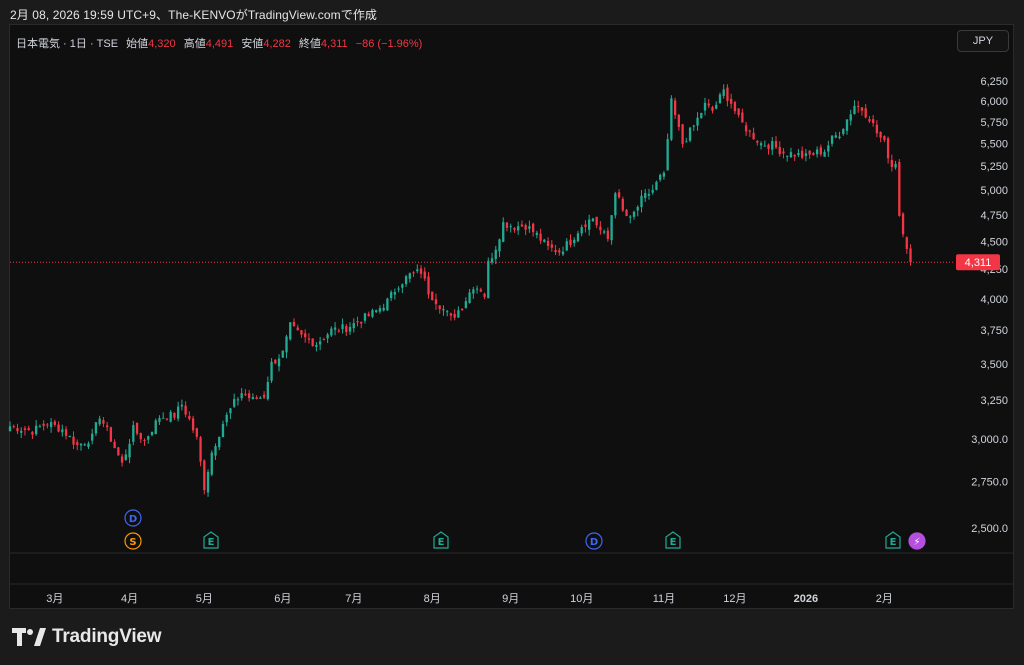 The image size is (1024, 665). Describe the element at coordinates (983, 41) in the screenshot. I see `currency-button: JPY` at that location.